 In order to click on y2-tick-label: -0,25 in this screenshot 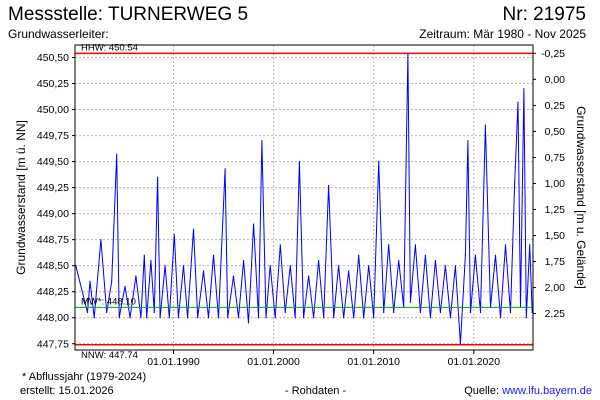, I will do `click(553, 54)`.